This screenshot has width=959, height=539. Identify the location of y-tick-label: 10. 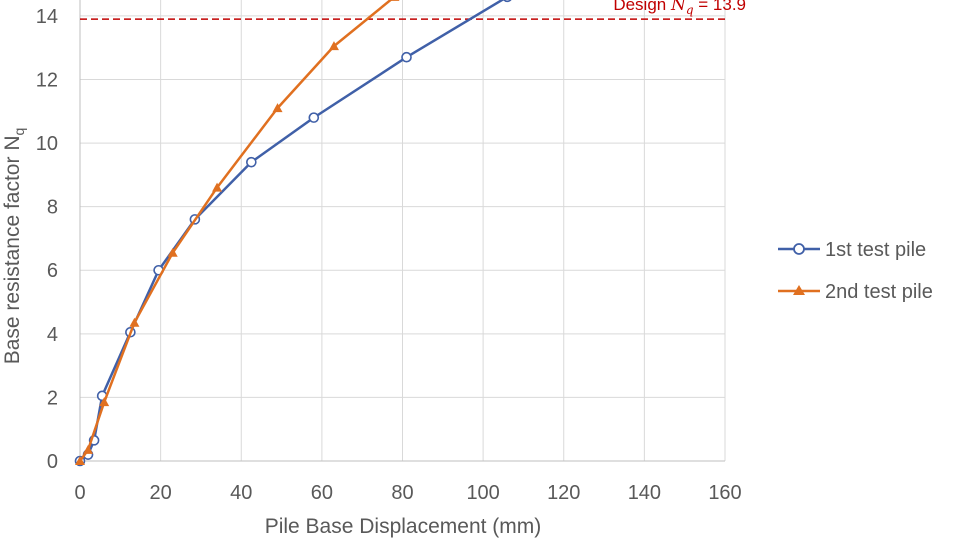
(47, 144).